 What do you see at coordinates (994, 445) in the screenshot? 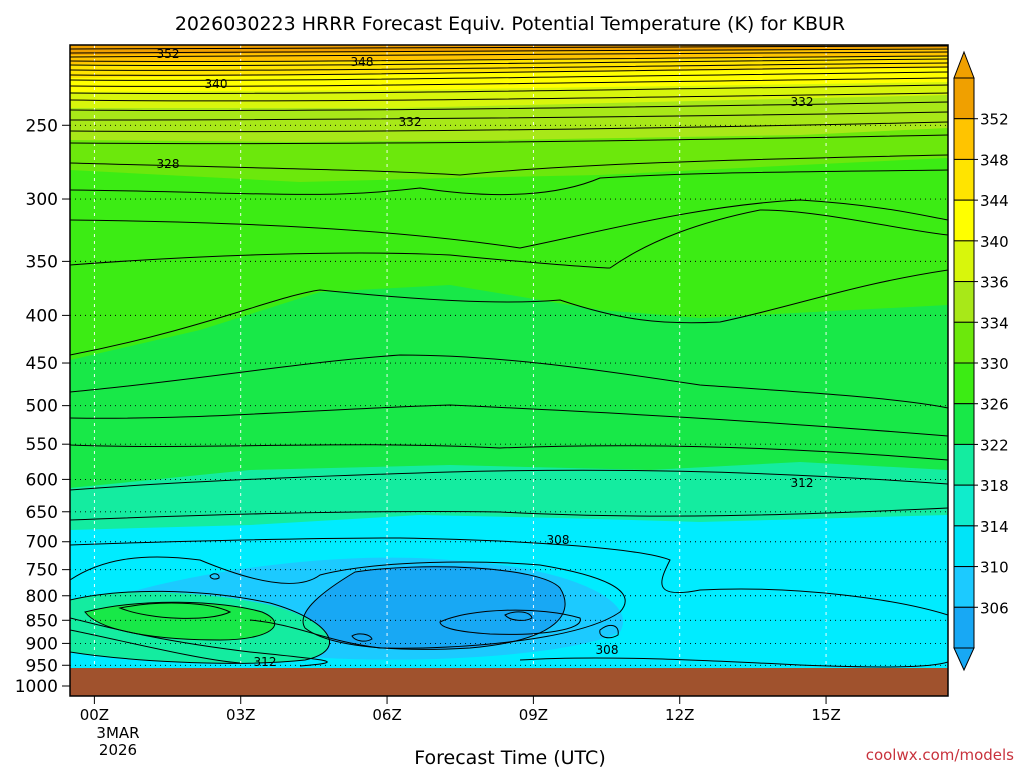
I see `colorbar-label: 322` at bounding box center [994, 445].